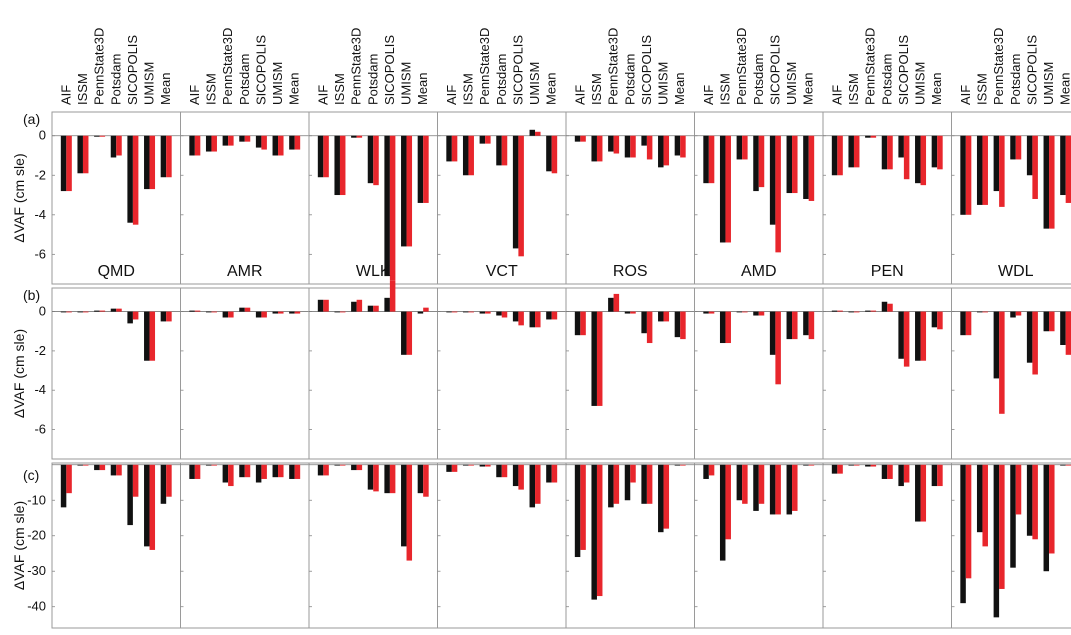 The height and width of the screenshot is (635, 1071). I want to click on bar-vct-potsdam-s2, so click(504, 471).